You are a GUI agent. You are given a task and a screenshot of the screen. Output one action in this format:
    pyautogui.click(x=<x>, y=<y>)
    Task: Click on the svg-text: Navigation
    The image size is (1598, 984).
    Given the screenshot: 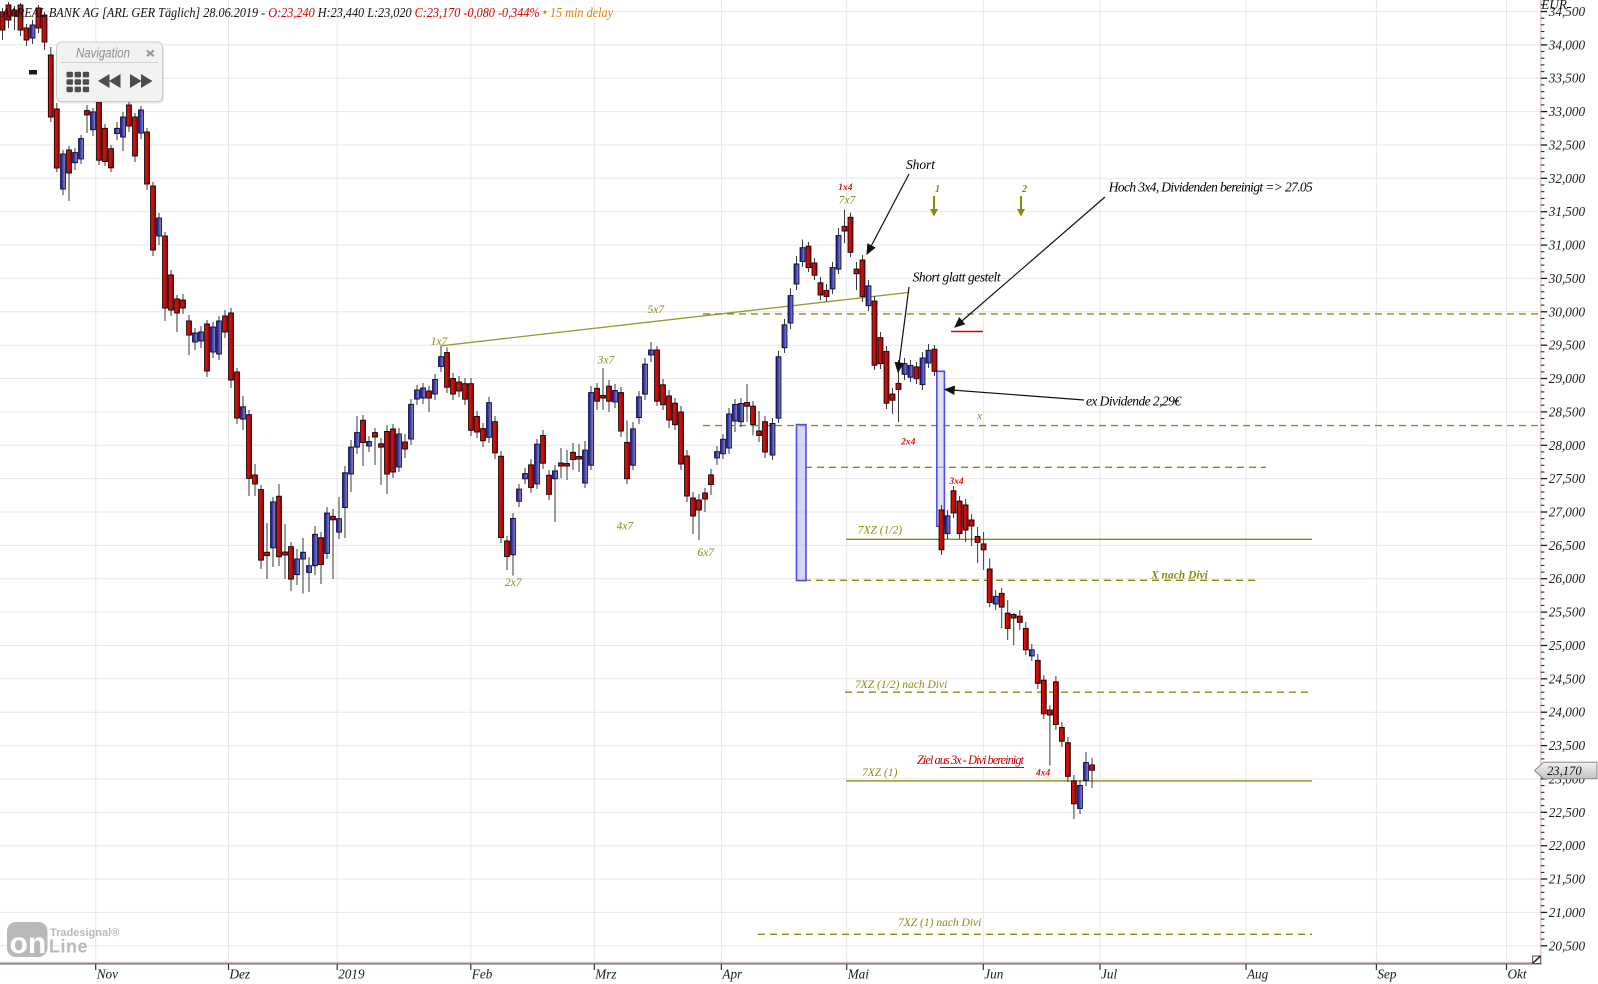 What is the action you would take?
    pyautogui.click(x=103, y=53)
    